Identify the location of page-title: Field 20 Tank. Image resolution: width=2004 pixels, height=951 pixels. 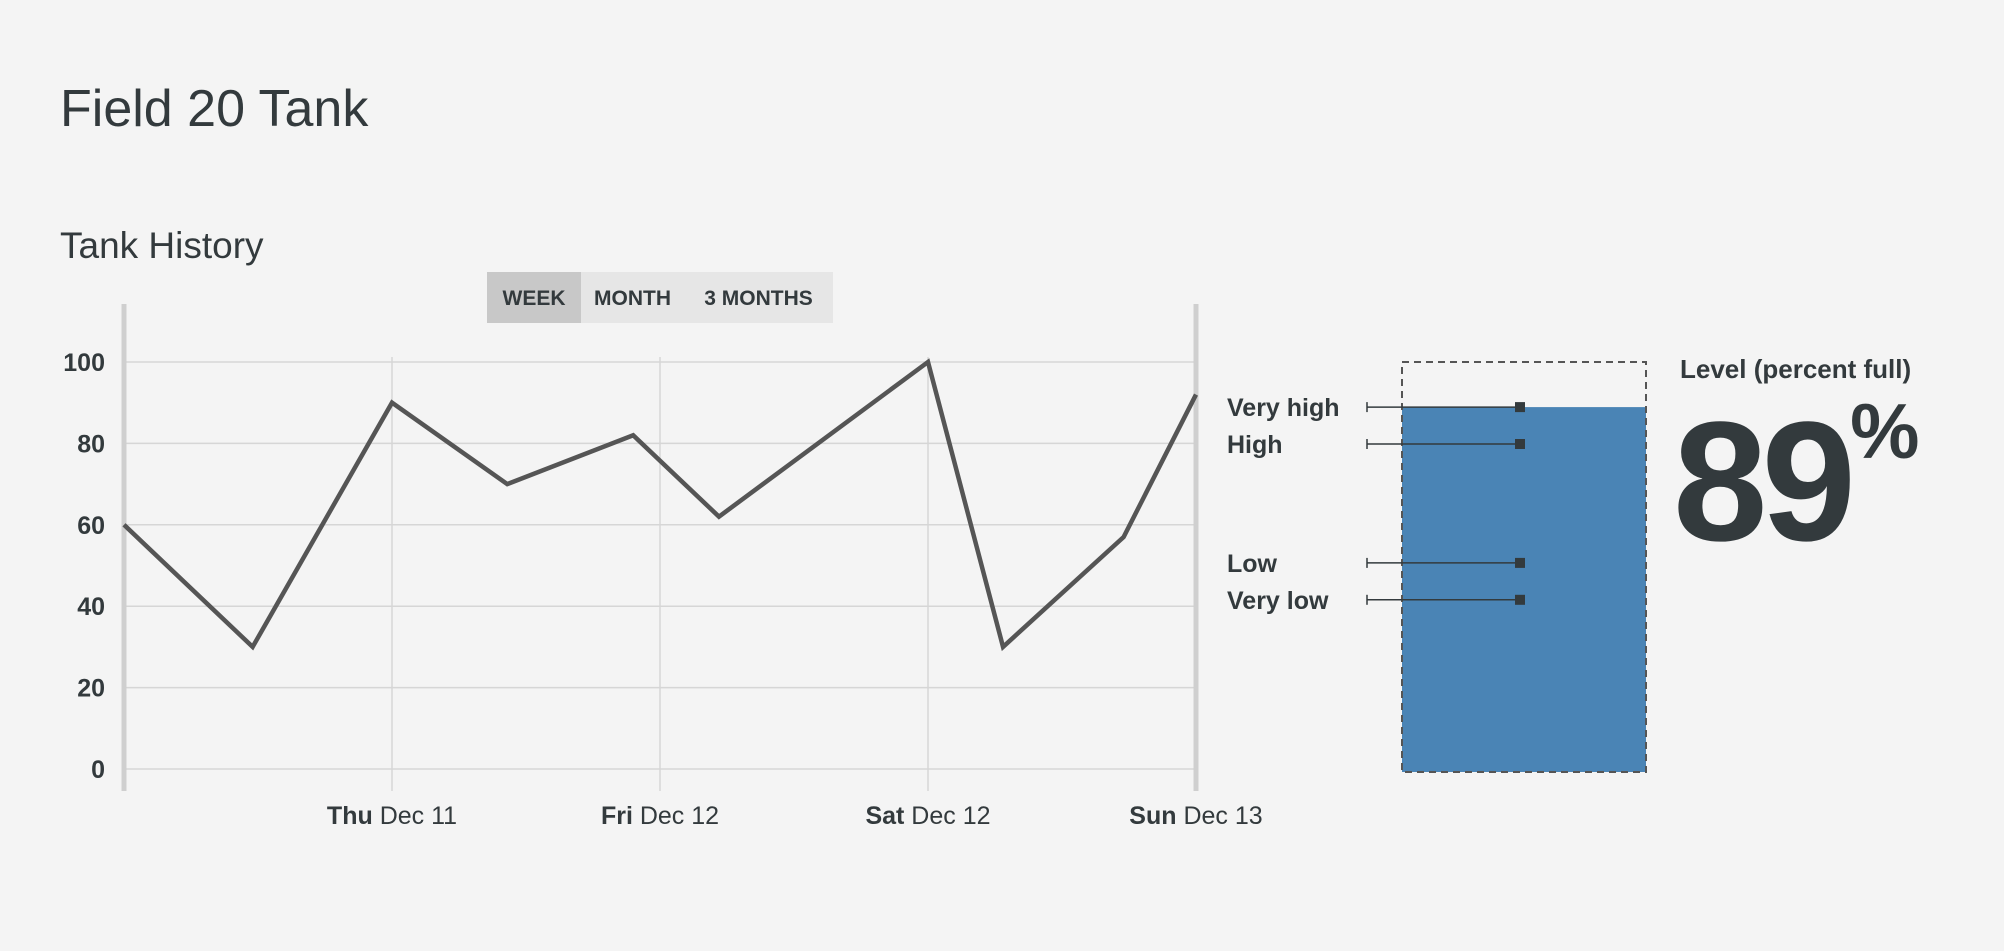
(214, 109).